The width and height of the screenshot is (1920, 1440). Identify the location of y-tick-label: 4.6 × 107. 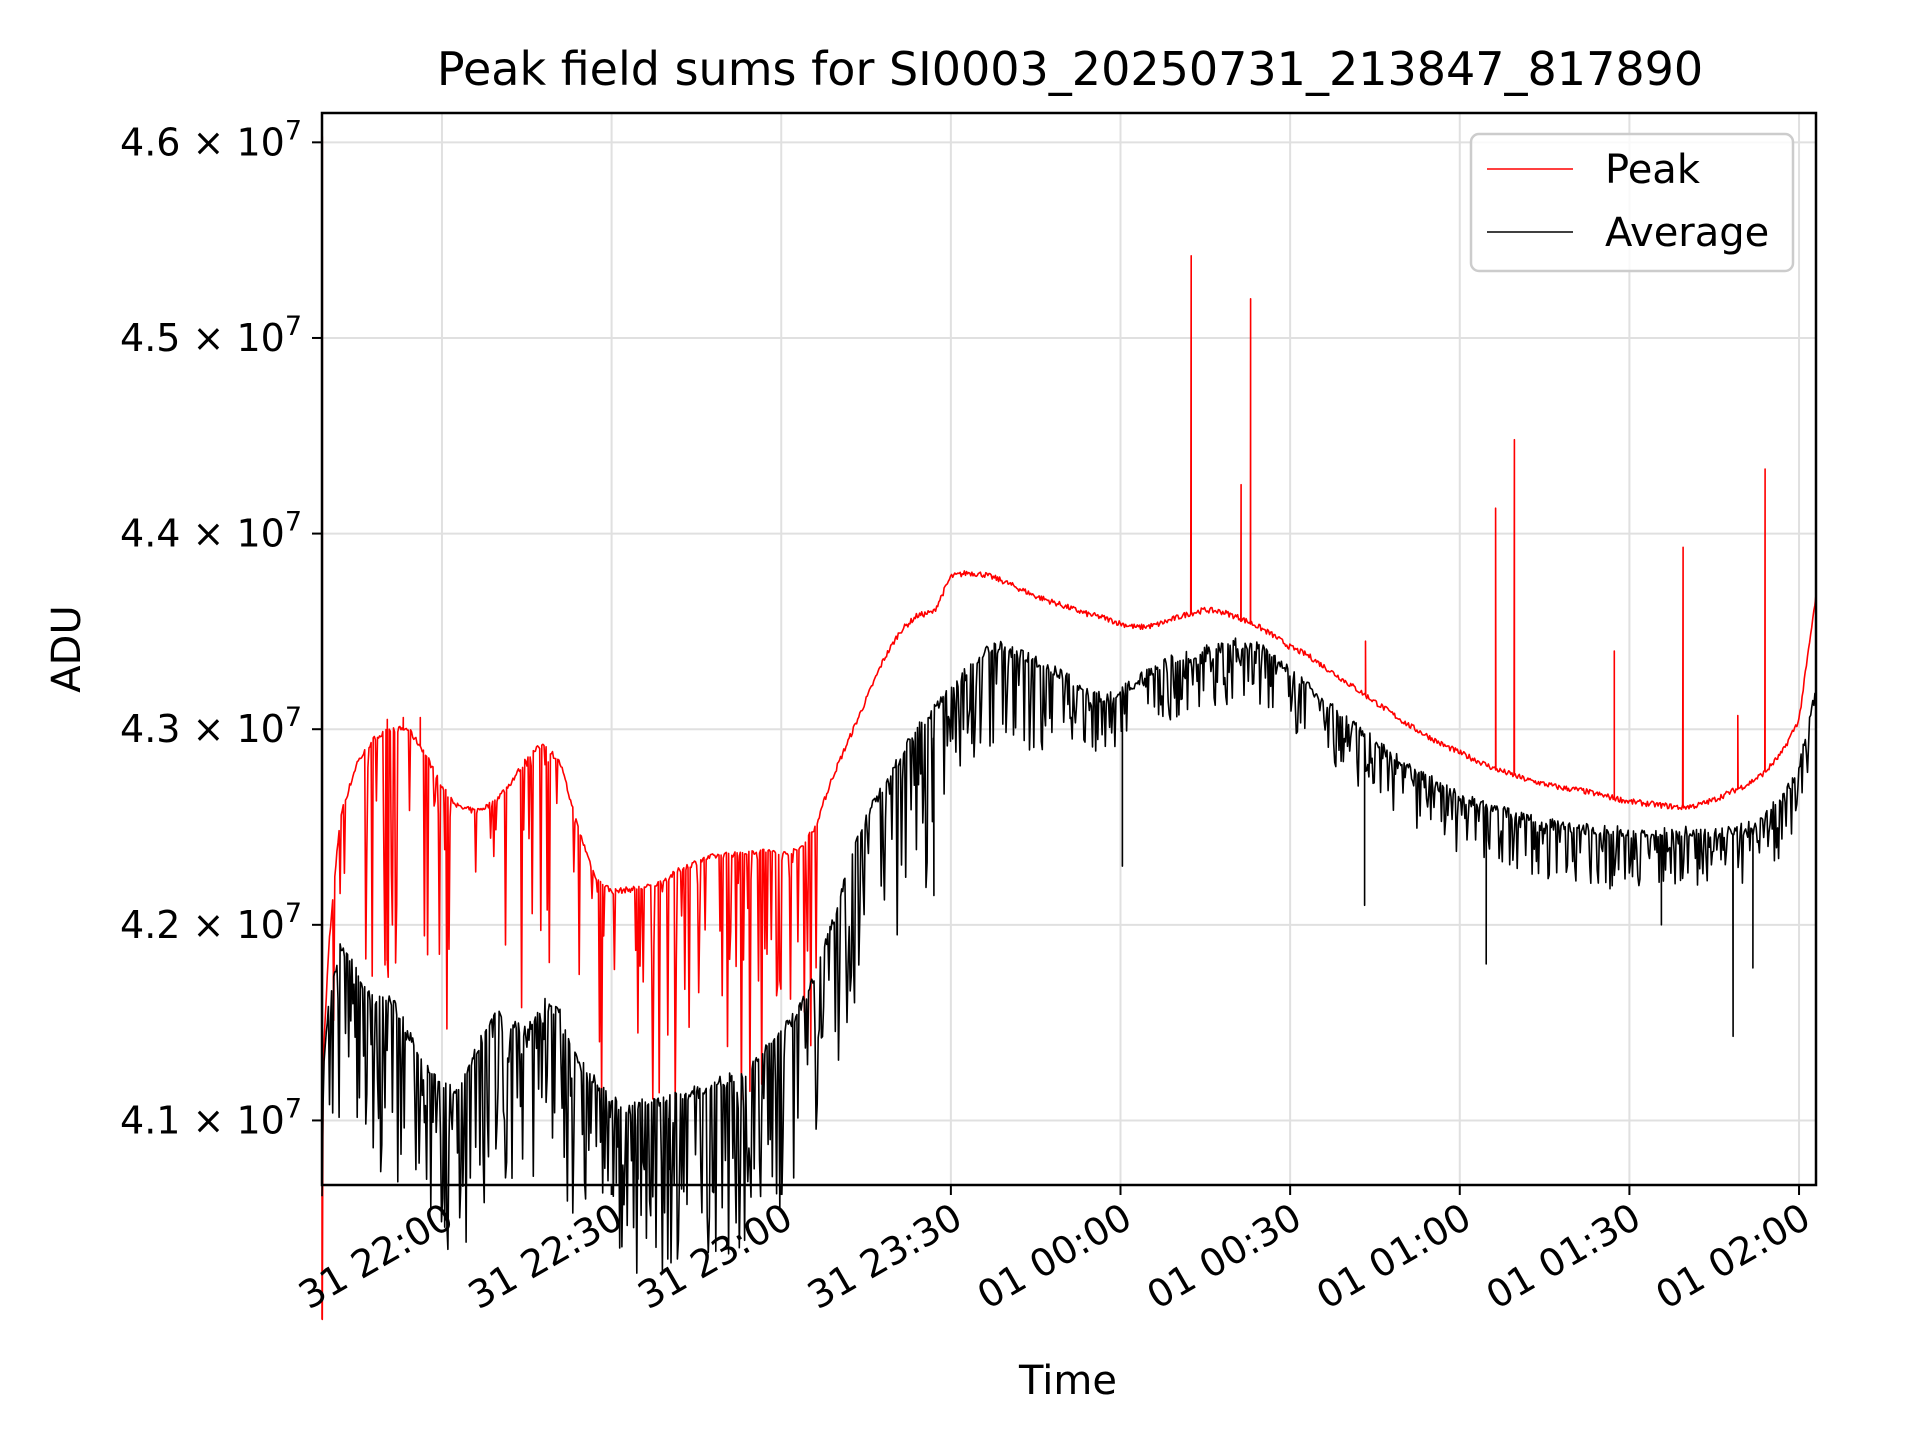
(211, 139).